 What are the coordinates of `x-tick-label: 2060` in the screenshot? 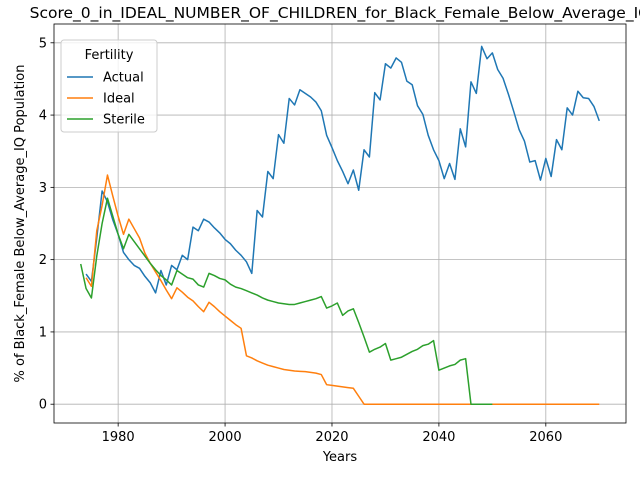 It's located at (545, 437).